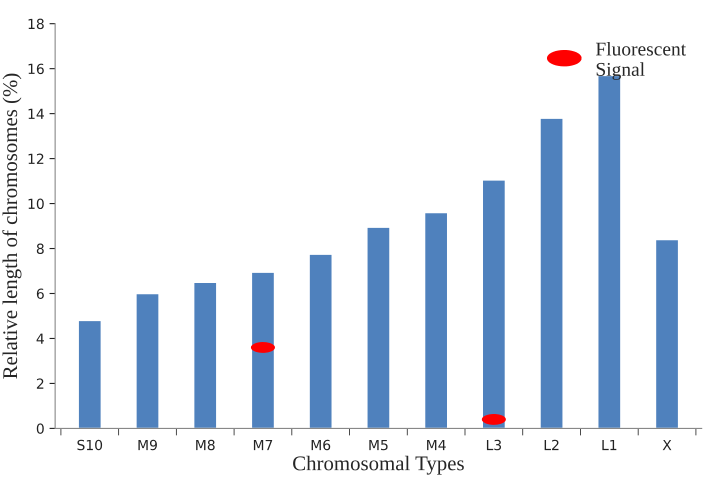  I want to click on y-tick-label: 6, so click(40, 293).